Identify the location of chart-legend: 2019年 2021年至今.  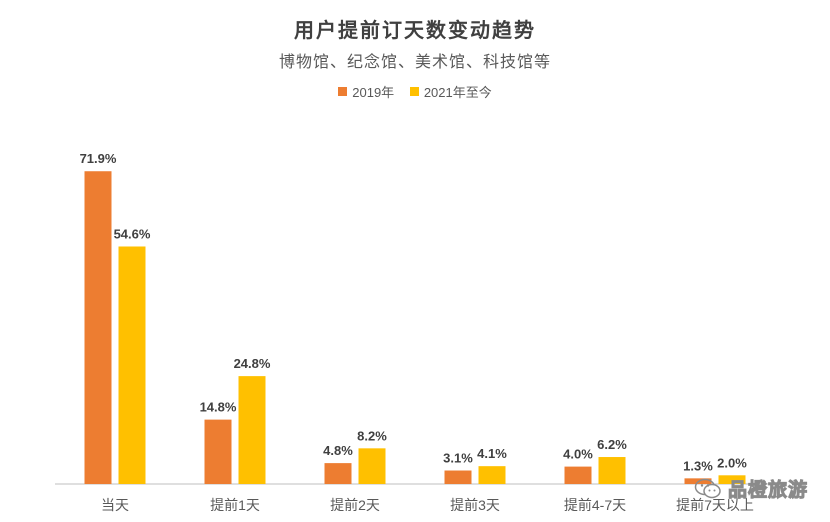
(415, 91).